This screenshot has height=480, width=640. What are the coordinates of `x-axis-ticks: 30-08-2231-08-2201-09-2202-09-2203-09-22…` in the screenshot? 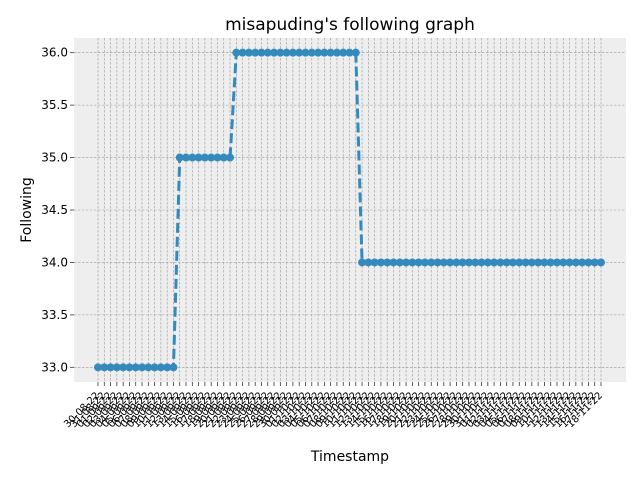 It's located at (333, 406).